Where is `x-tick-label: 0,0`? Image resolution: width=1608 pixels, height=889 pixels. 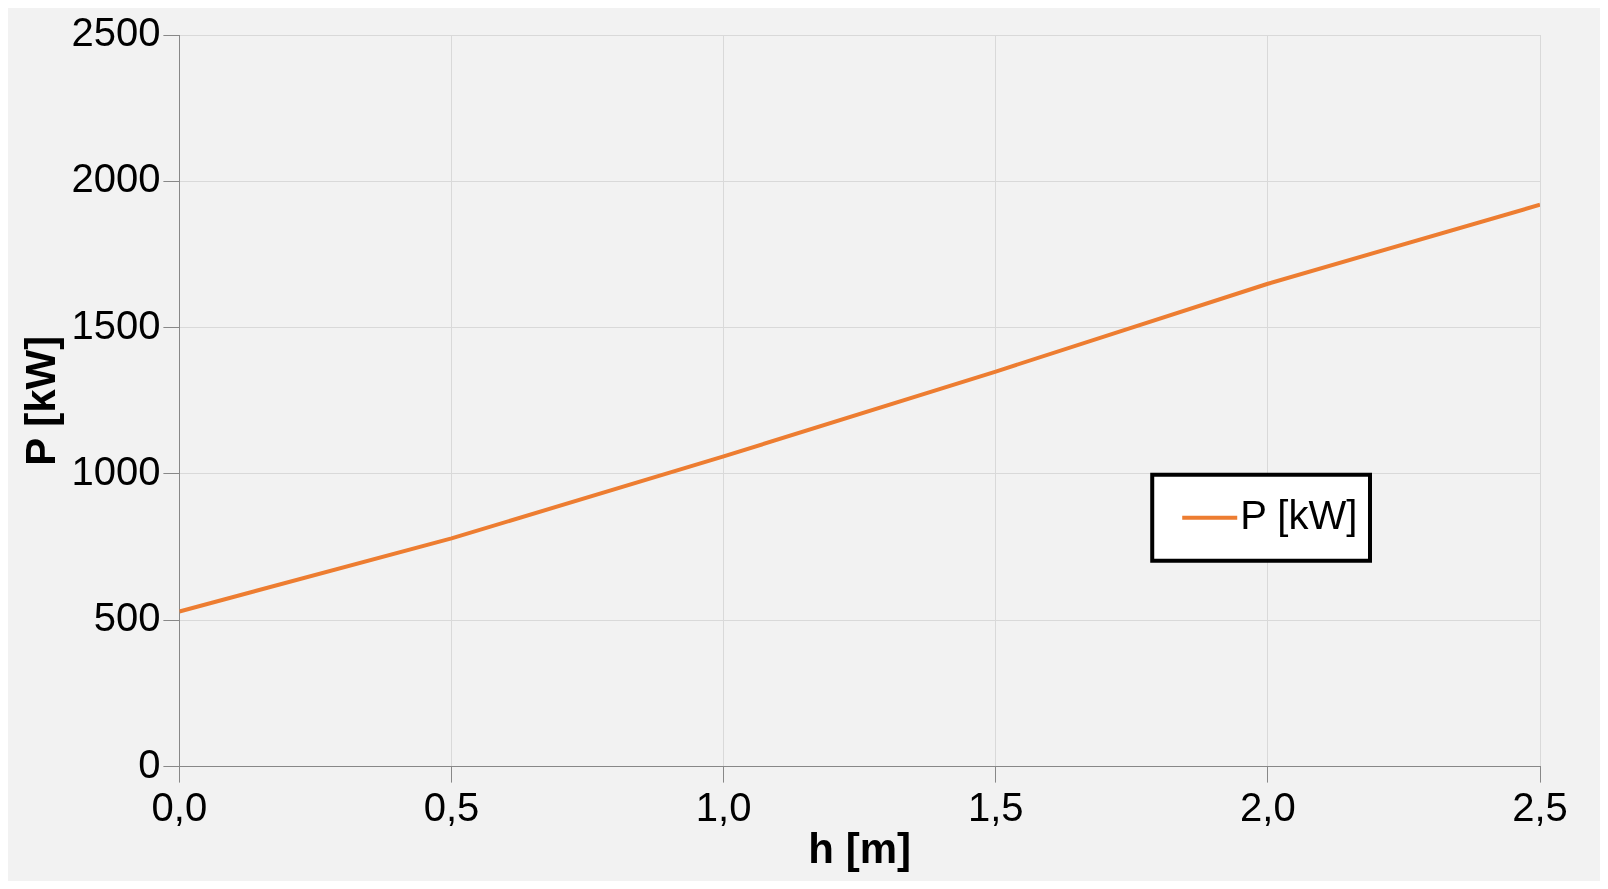
x-tick-label: 0,0 is located at coordinates (179, 806).